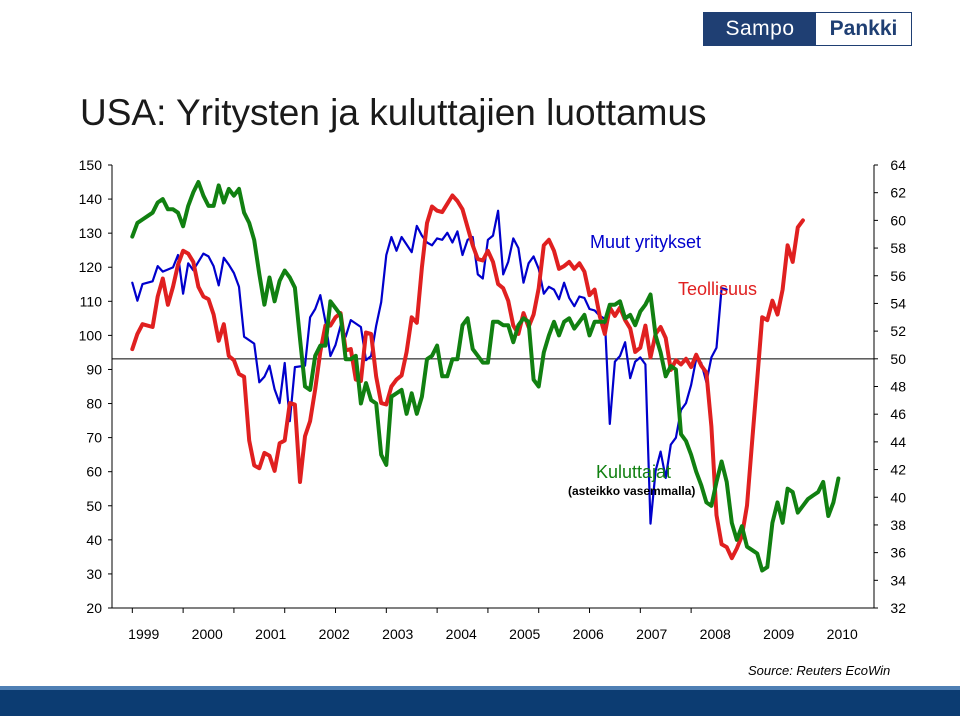  Describe the element at coordinates (91, 233) in the screenshot. I see `left-tick-label: 130` at that location.